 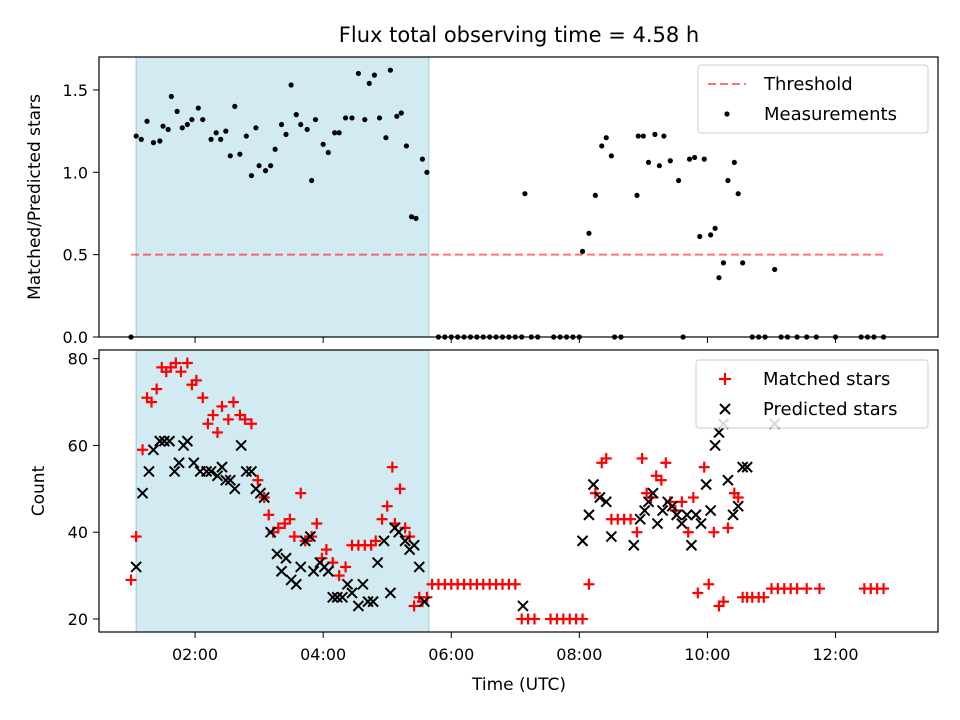 I want to click on x-tick-label: 12:00, so click(x=835, y=654).